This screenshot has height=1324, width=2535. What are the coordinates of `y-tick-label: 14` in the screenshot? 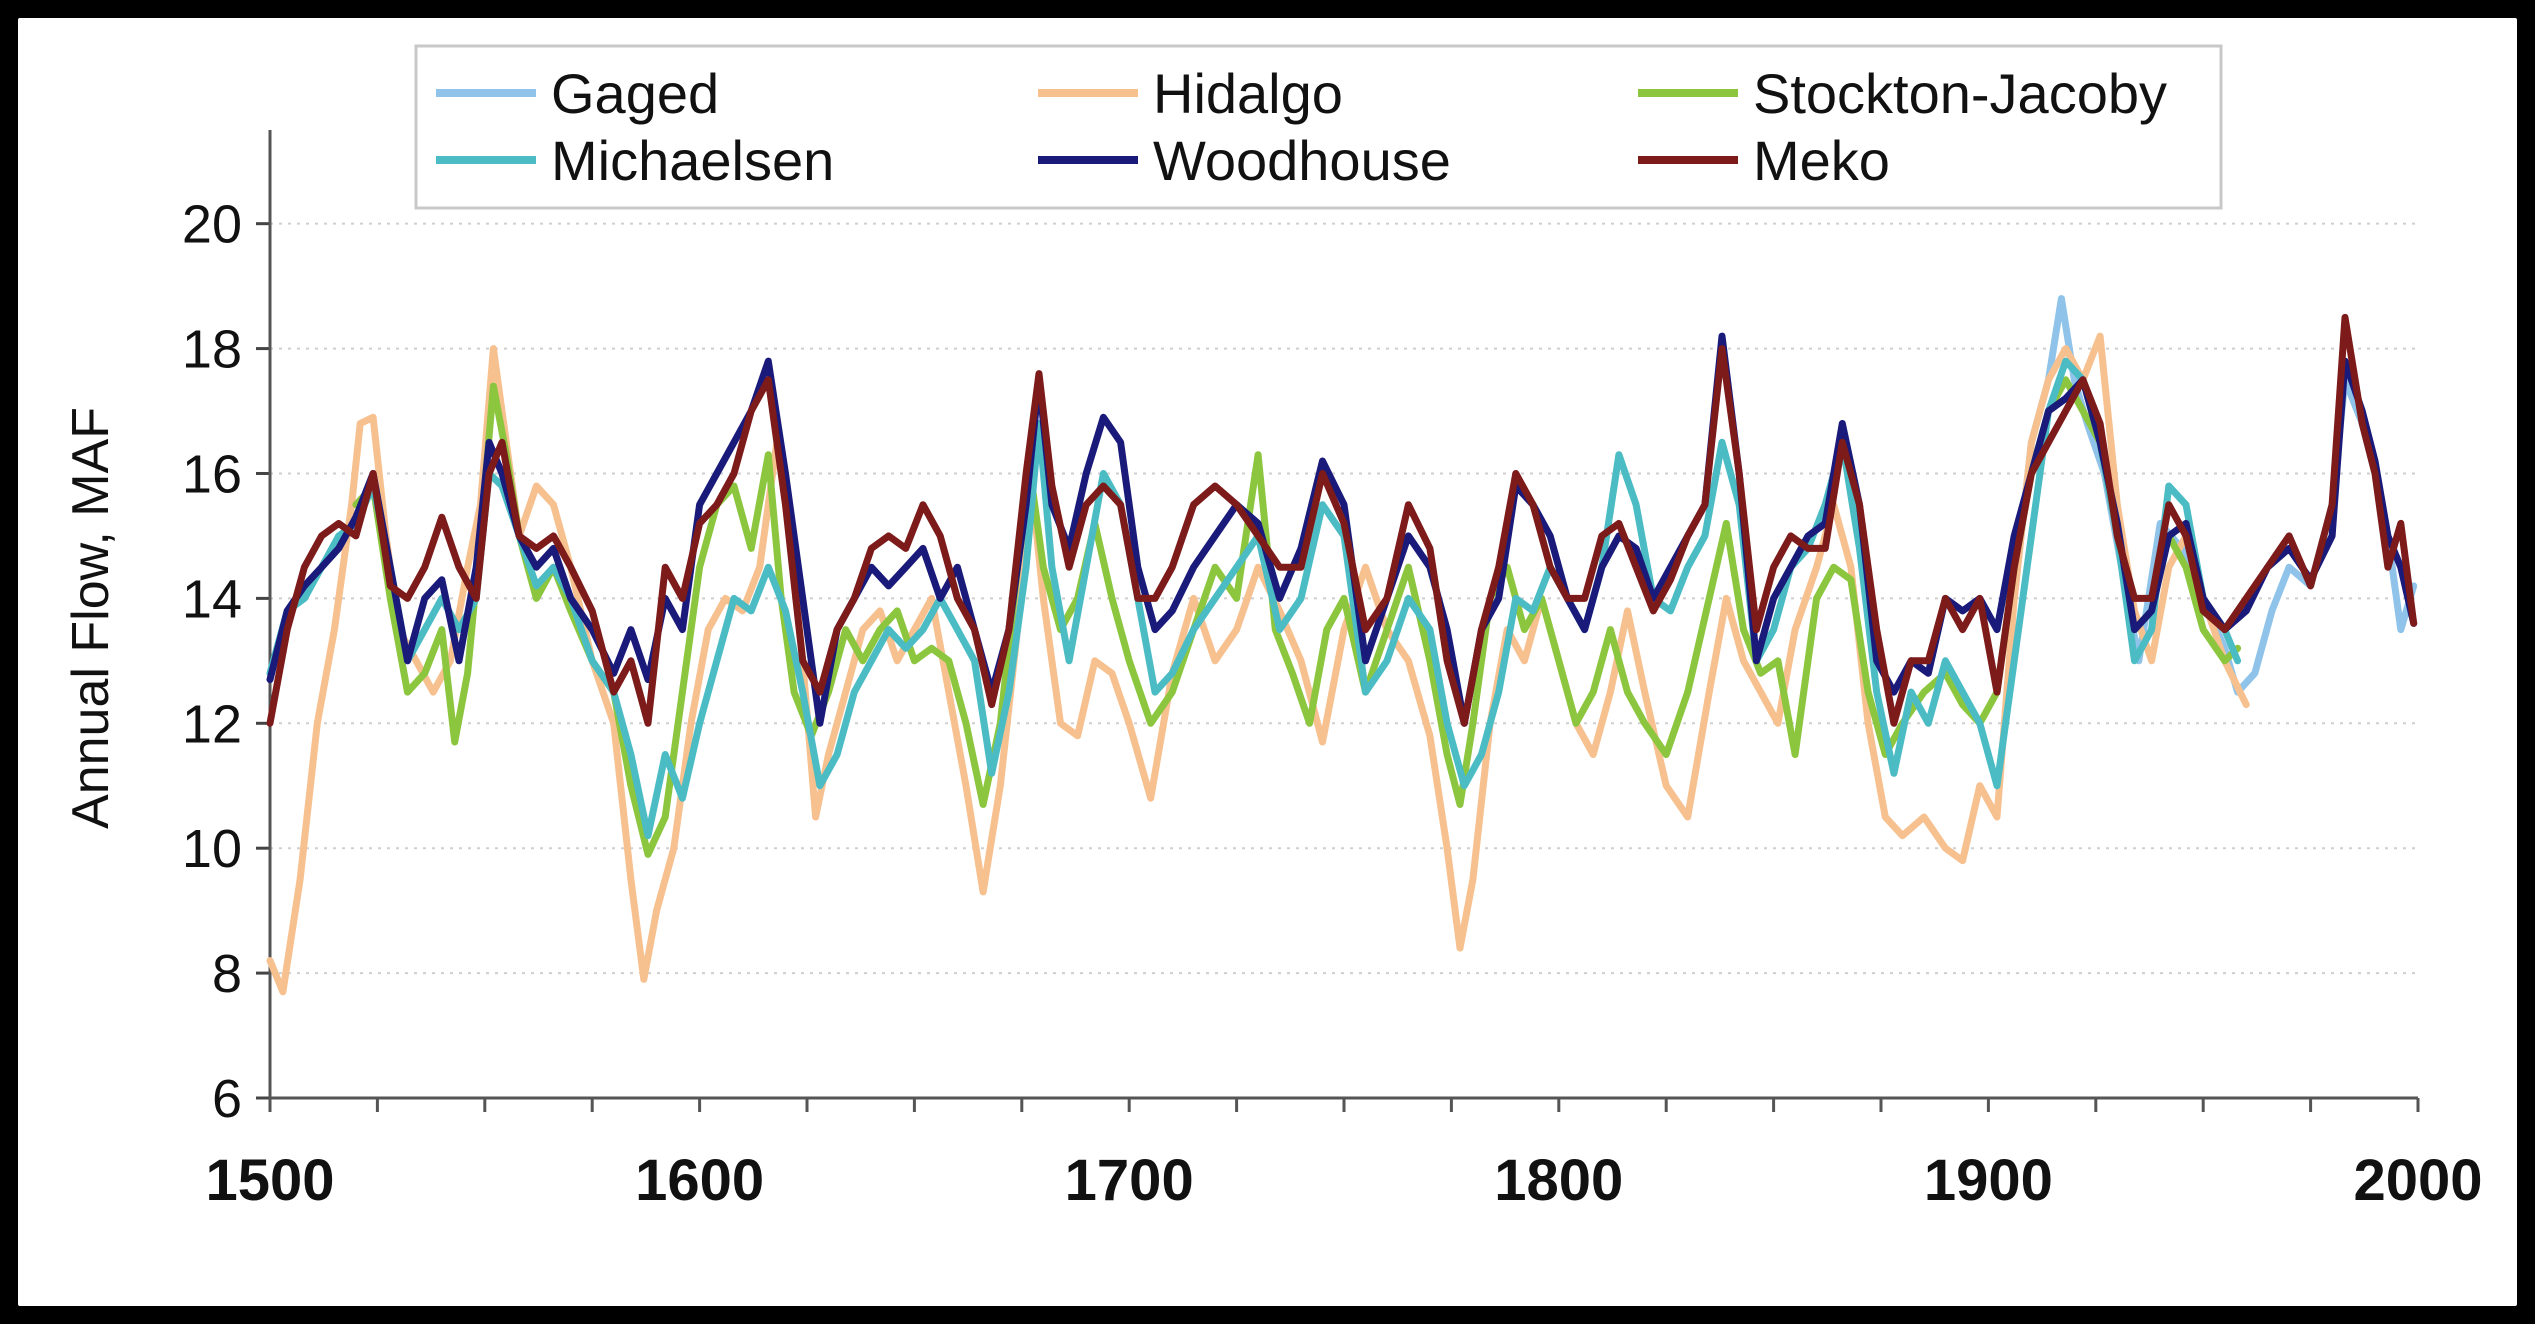 It's located at (212, 599).